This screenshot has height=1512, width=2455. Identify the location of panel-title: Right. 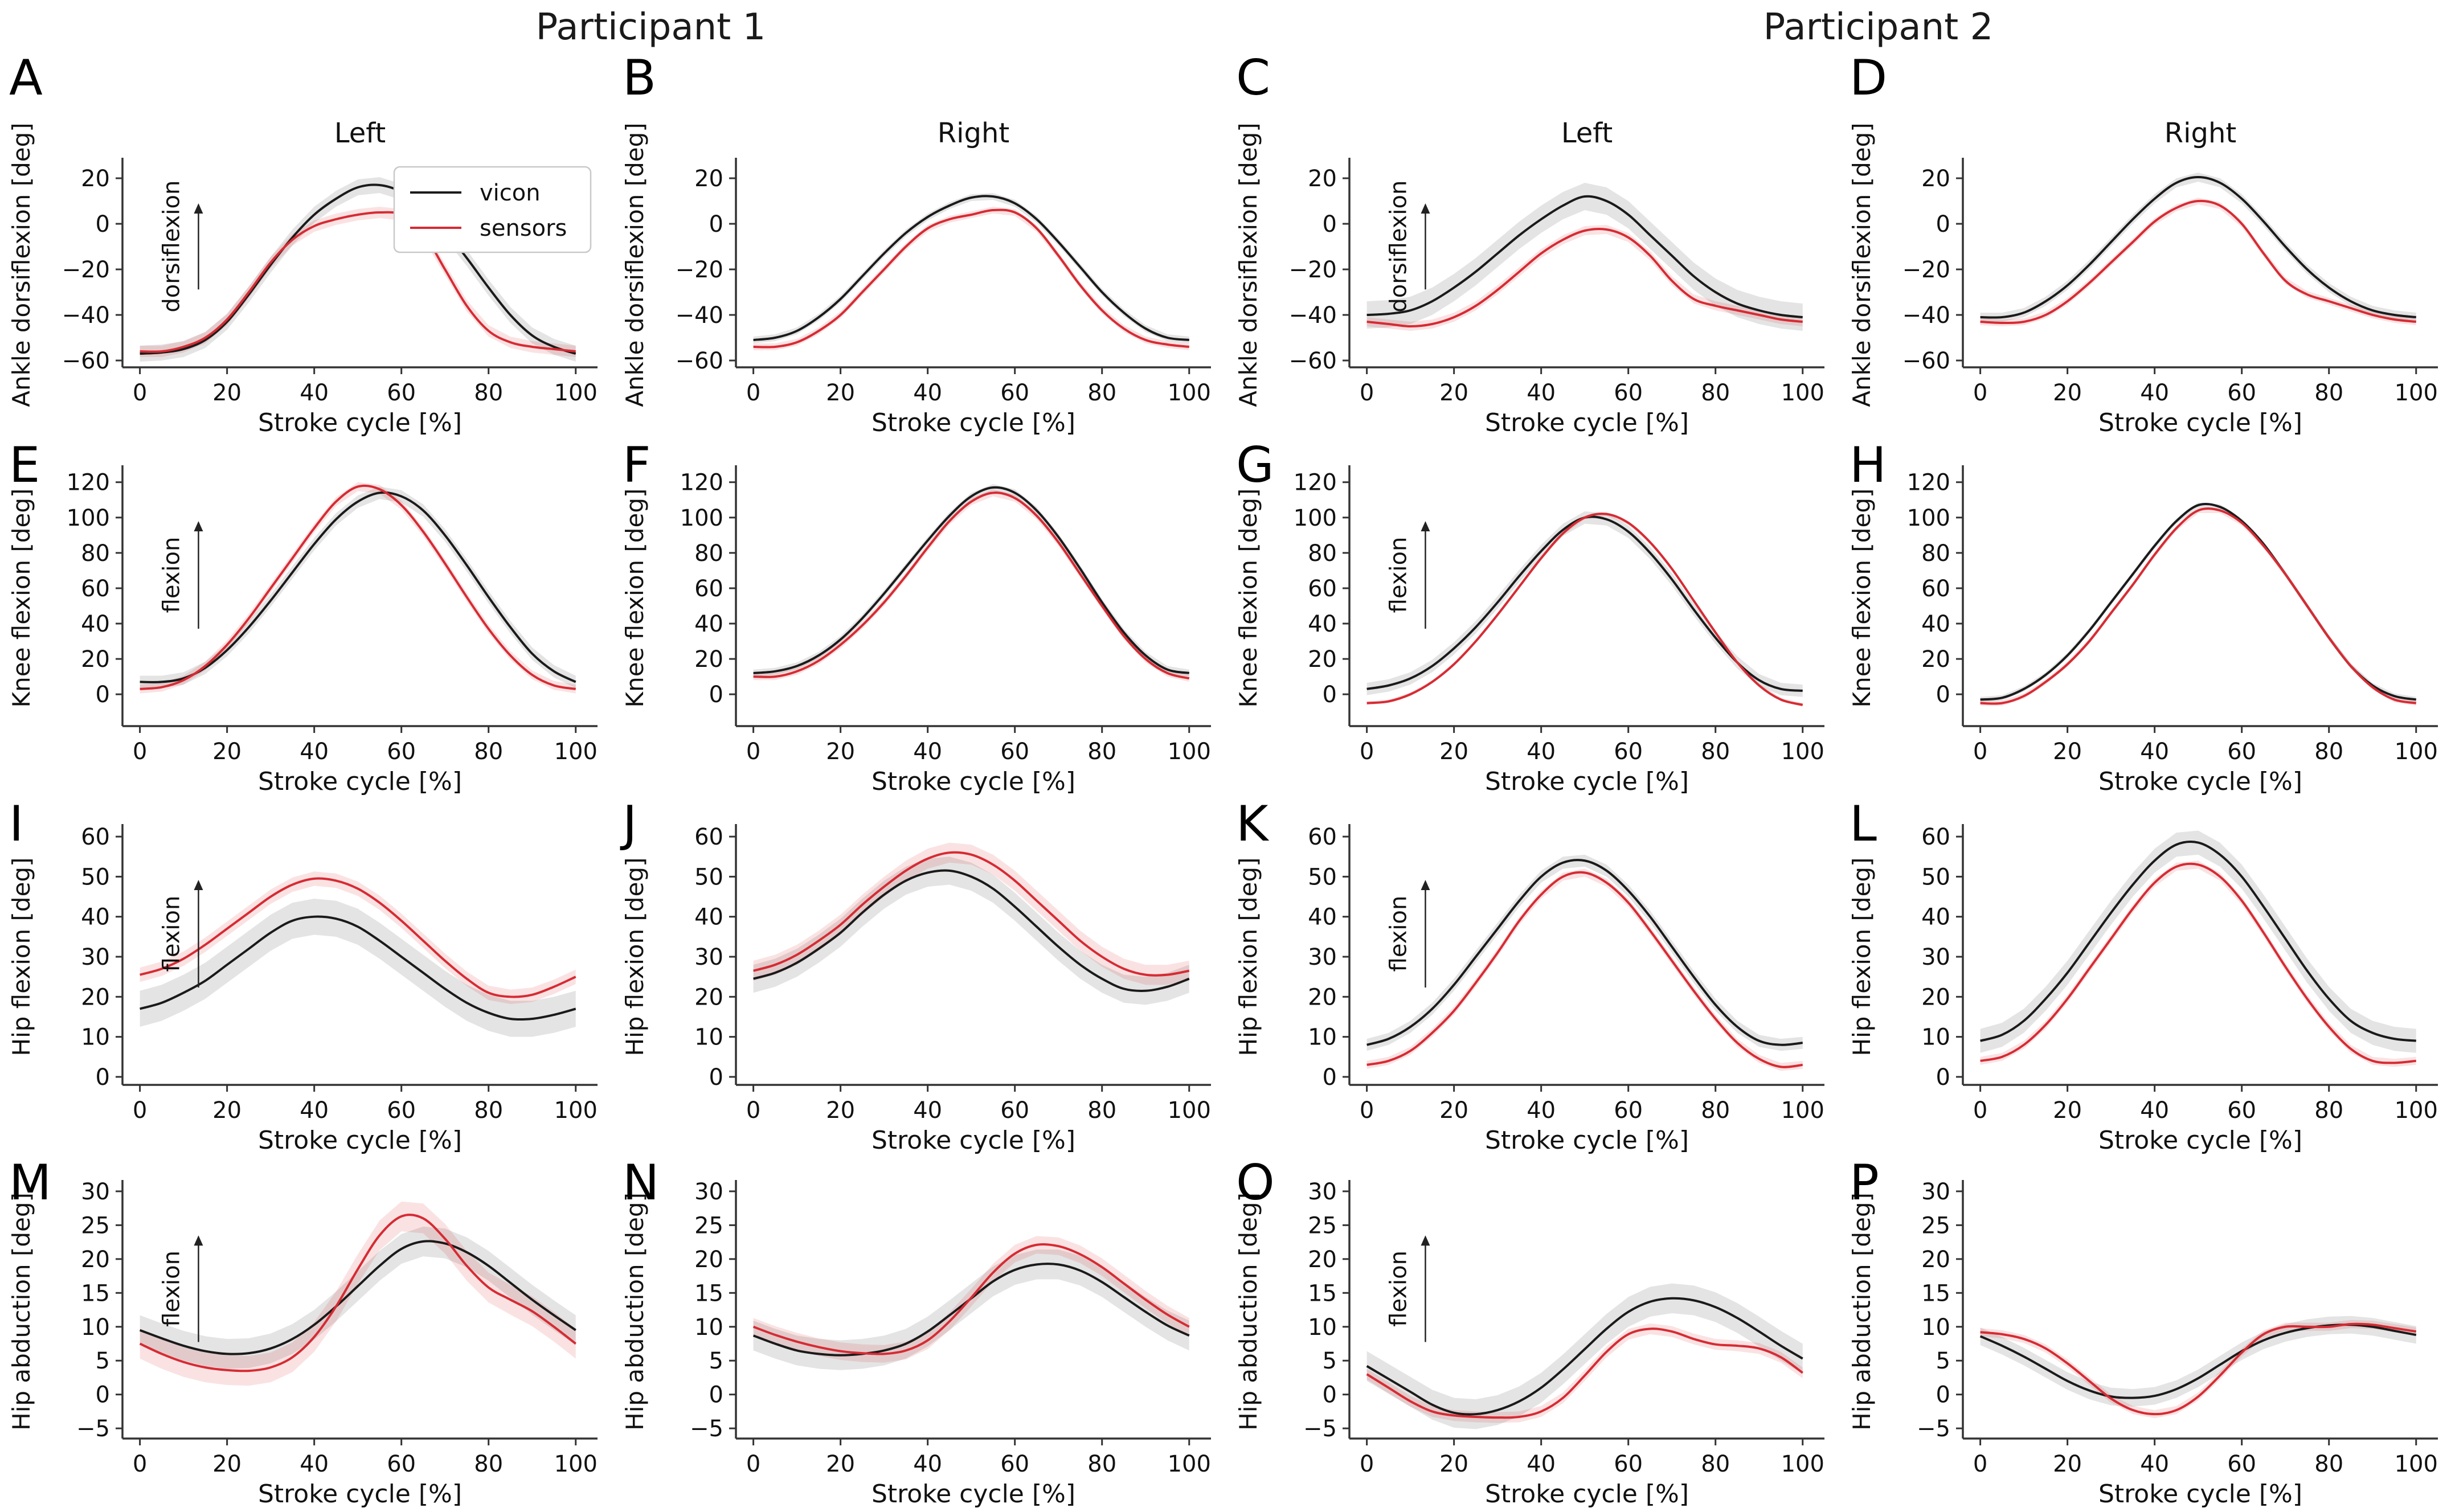
(2200, 133).